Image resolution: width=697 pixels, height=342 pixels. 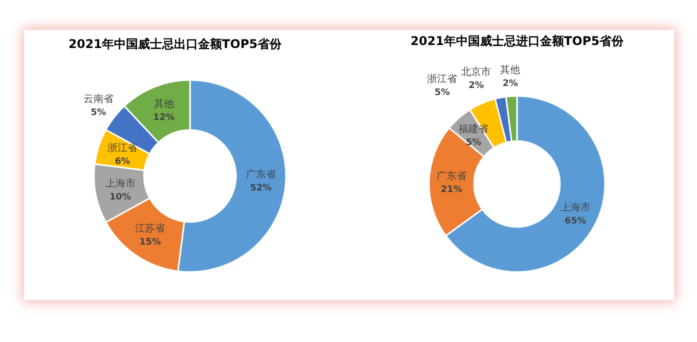 I want to click on data-label: 65%, so click(x=575, y=221).